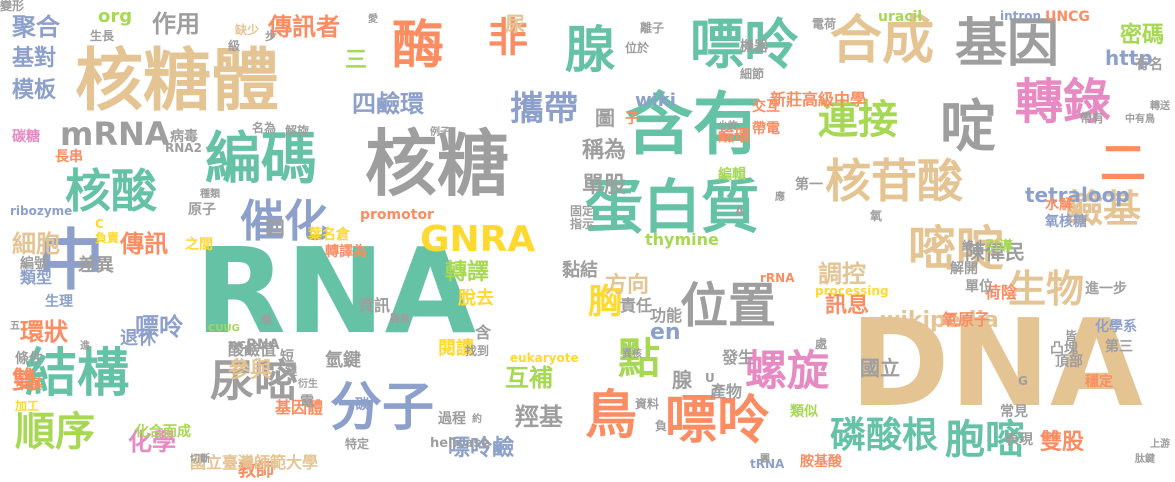  Describe the element at coordinates (647, 404) in the screenshot. I see `cloud-word: 資料` at that location.